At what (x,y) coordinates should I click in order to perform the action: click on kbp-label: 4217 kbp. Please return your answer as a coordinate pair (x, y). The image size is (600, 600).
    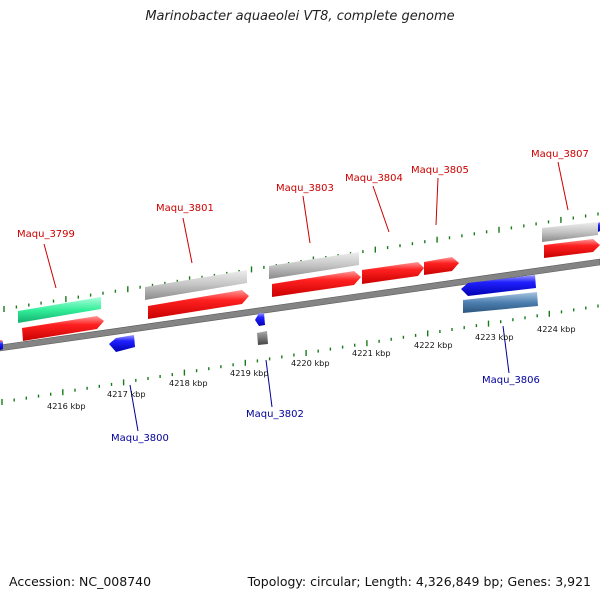
    Looking at the image, I should click on (126, 394).